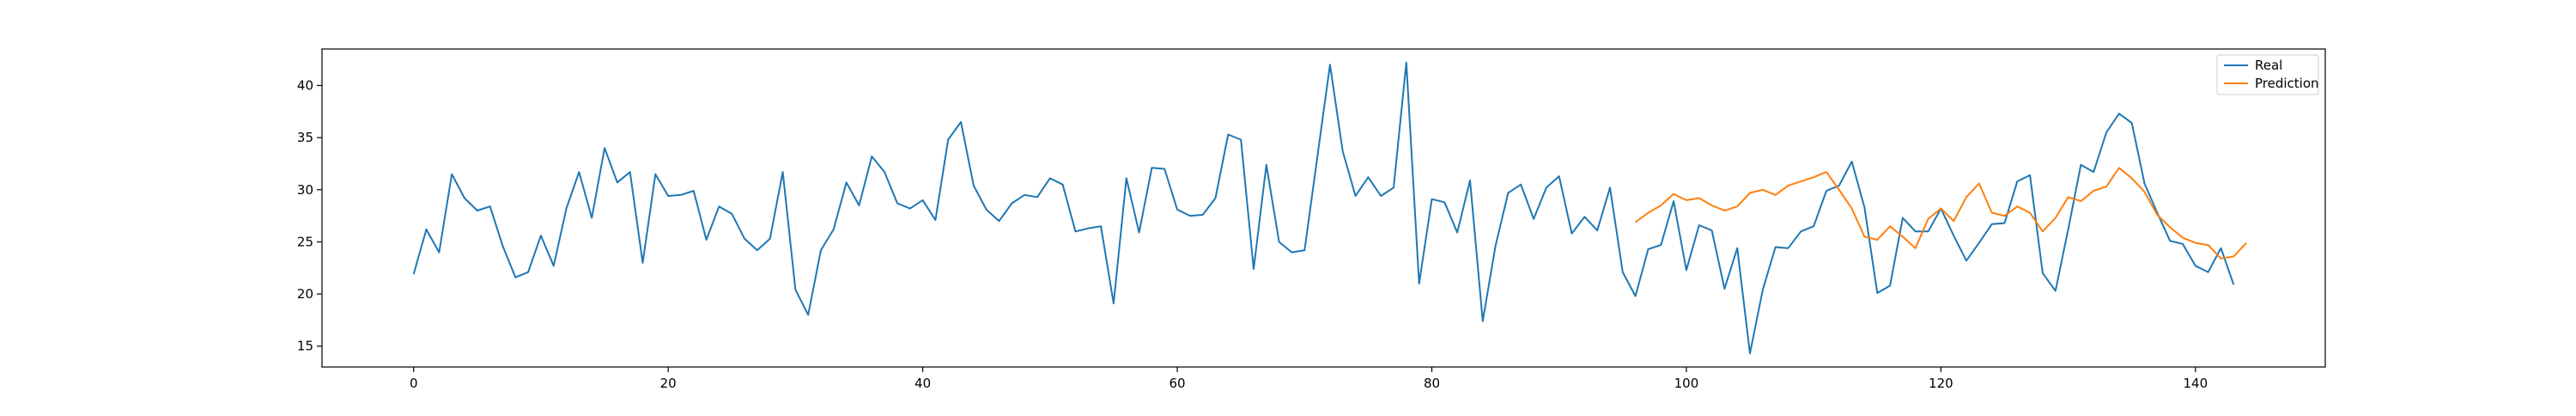 The width and height of the screenshot is (2576, 416). Describe the element at coordinates (1177, 384) in the screenshot. I see `x-tick-label: 60` at that location.